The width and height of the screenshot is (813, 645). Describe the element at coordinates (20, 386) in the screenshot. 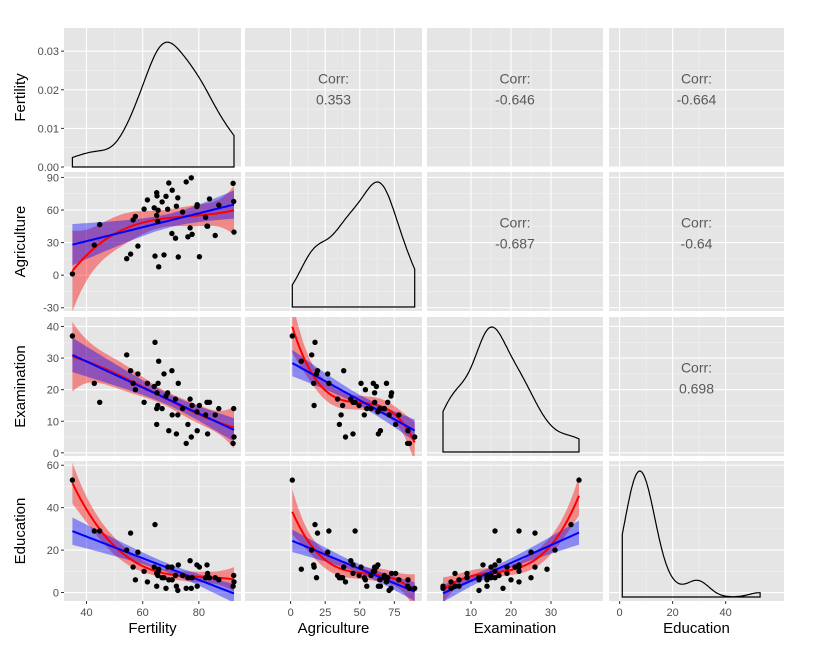

I see `y-axis-title-examination: Examination` at that location.